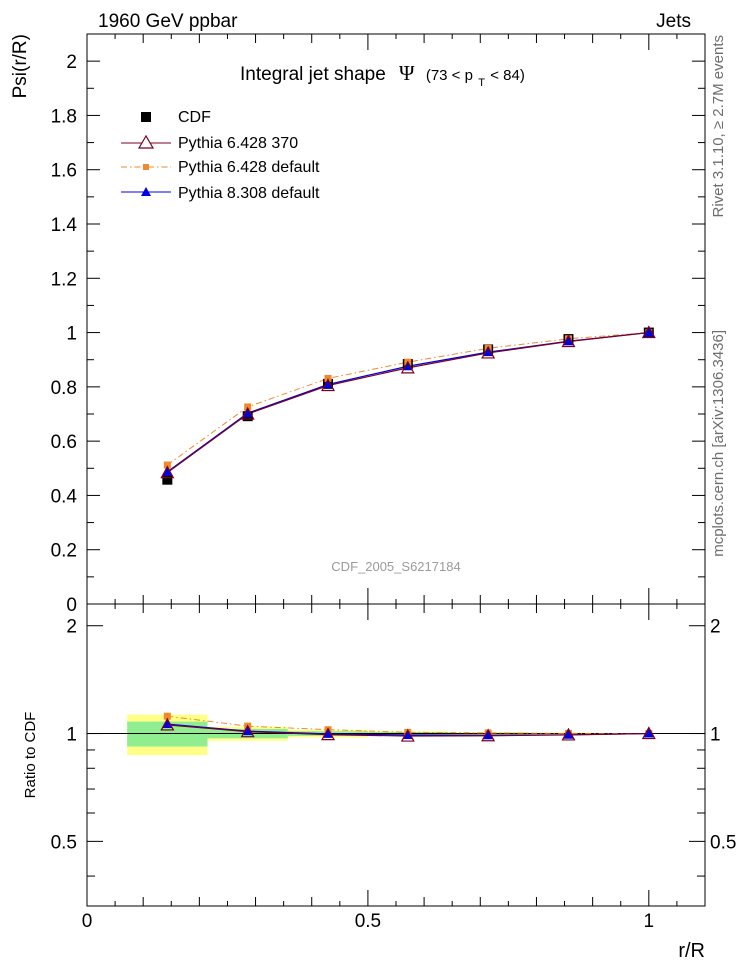 Image resolution: width=746 pixels, height=972 pixels. Describe the element at coordinates (673, 21) in the screenshot. I see `header-category-label: Jets` at that location.